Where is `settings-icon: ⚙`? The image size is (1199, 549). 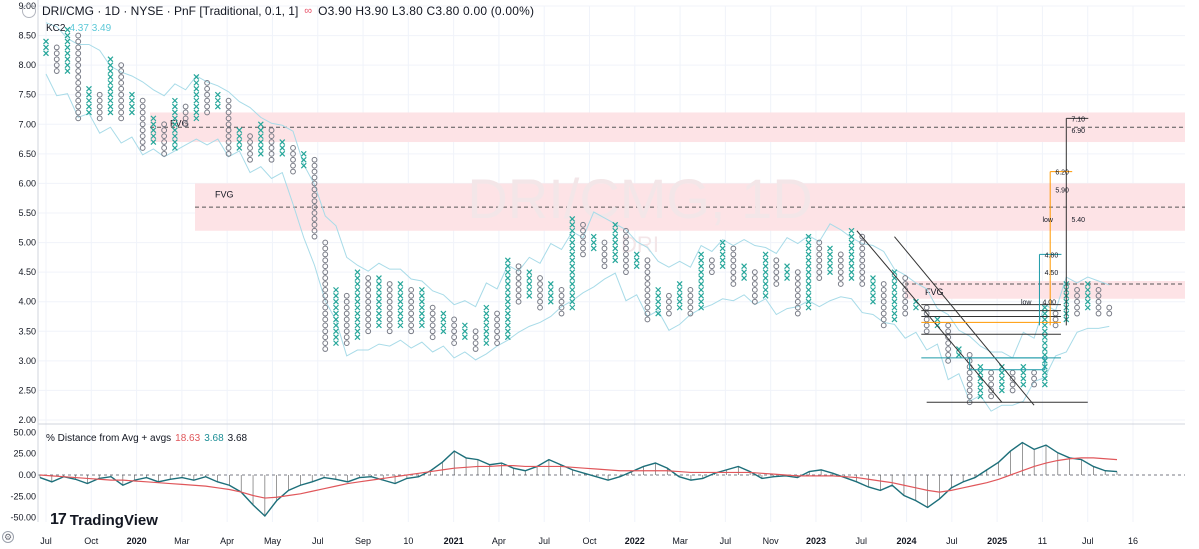
settings-icon: ⚙ is located at coordinates (8, 537).